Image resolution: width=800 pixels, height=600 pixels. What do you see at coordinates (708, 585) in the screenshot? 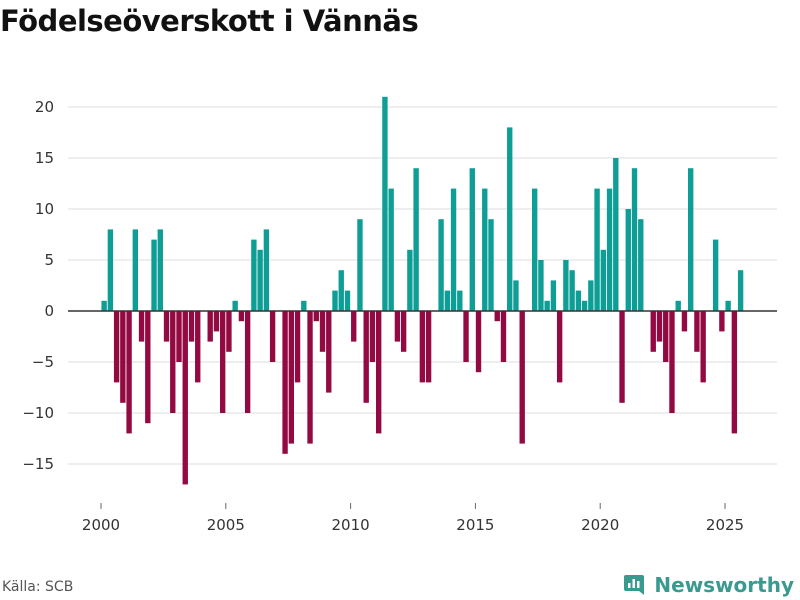
I see `newsworthy-logo: Newsworthy` at bounding box center [708, 585].